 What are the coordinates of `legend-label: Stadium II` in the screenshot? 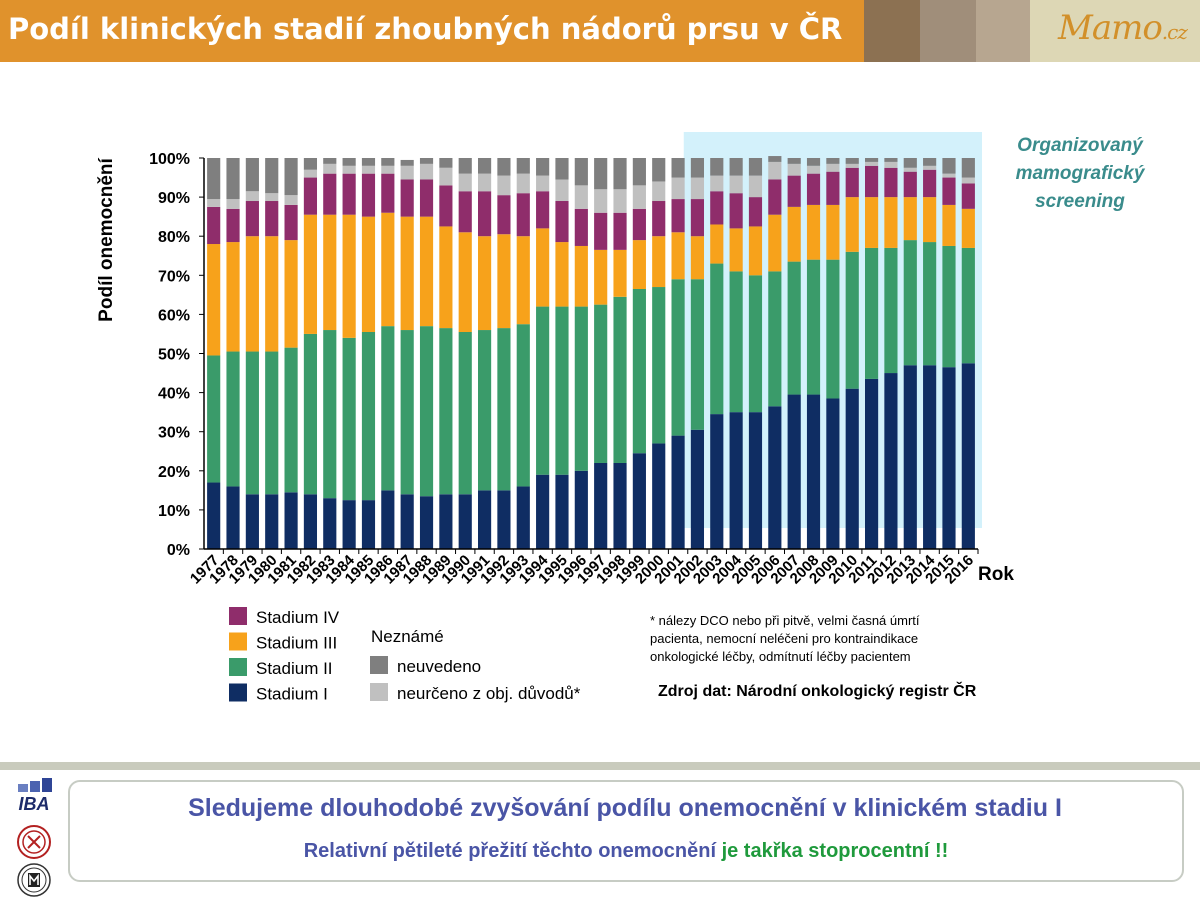 It's located at (294, 668).